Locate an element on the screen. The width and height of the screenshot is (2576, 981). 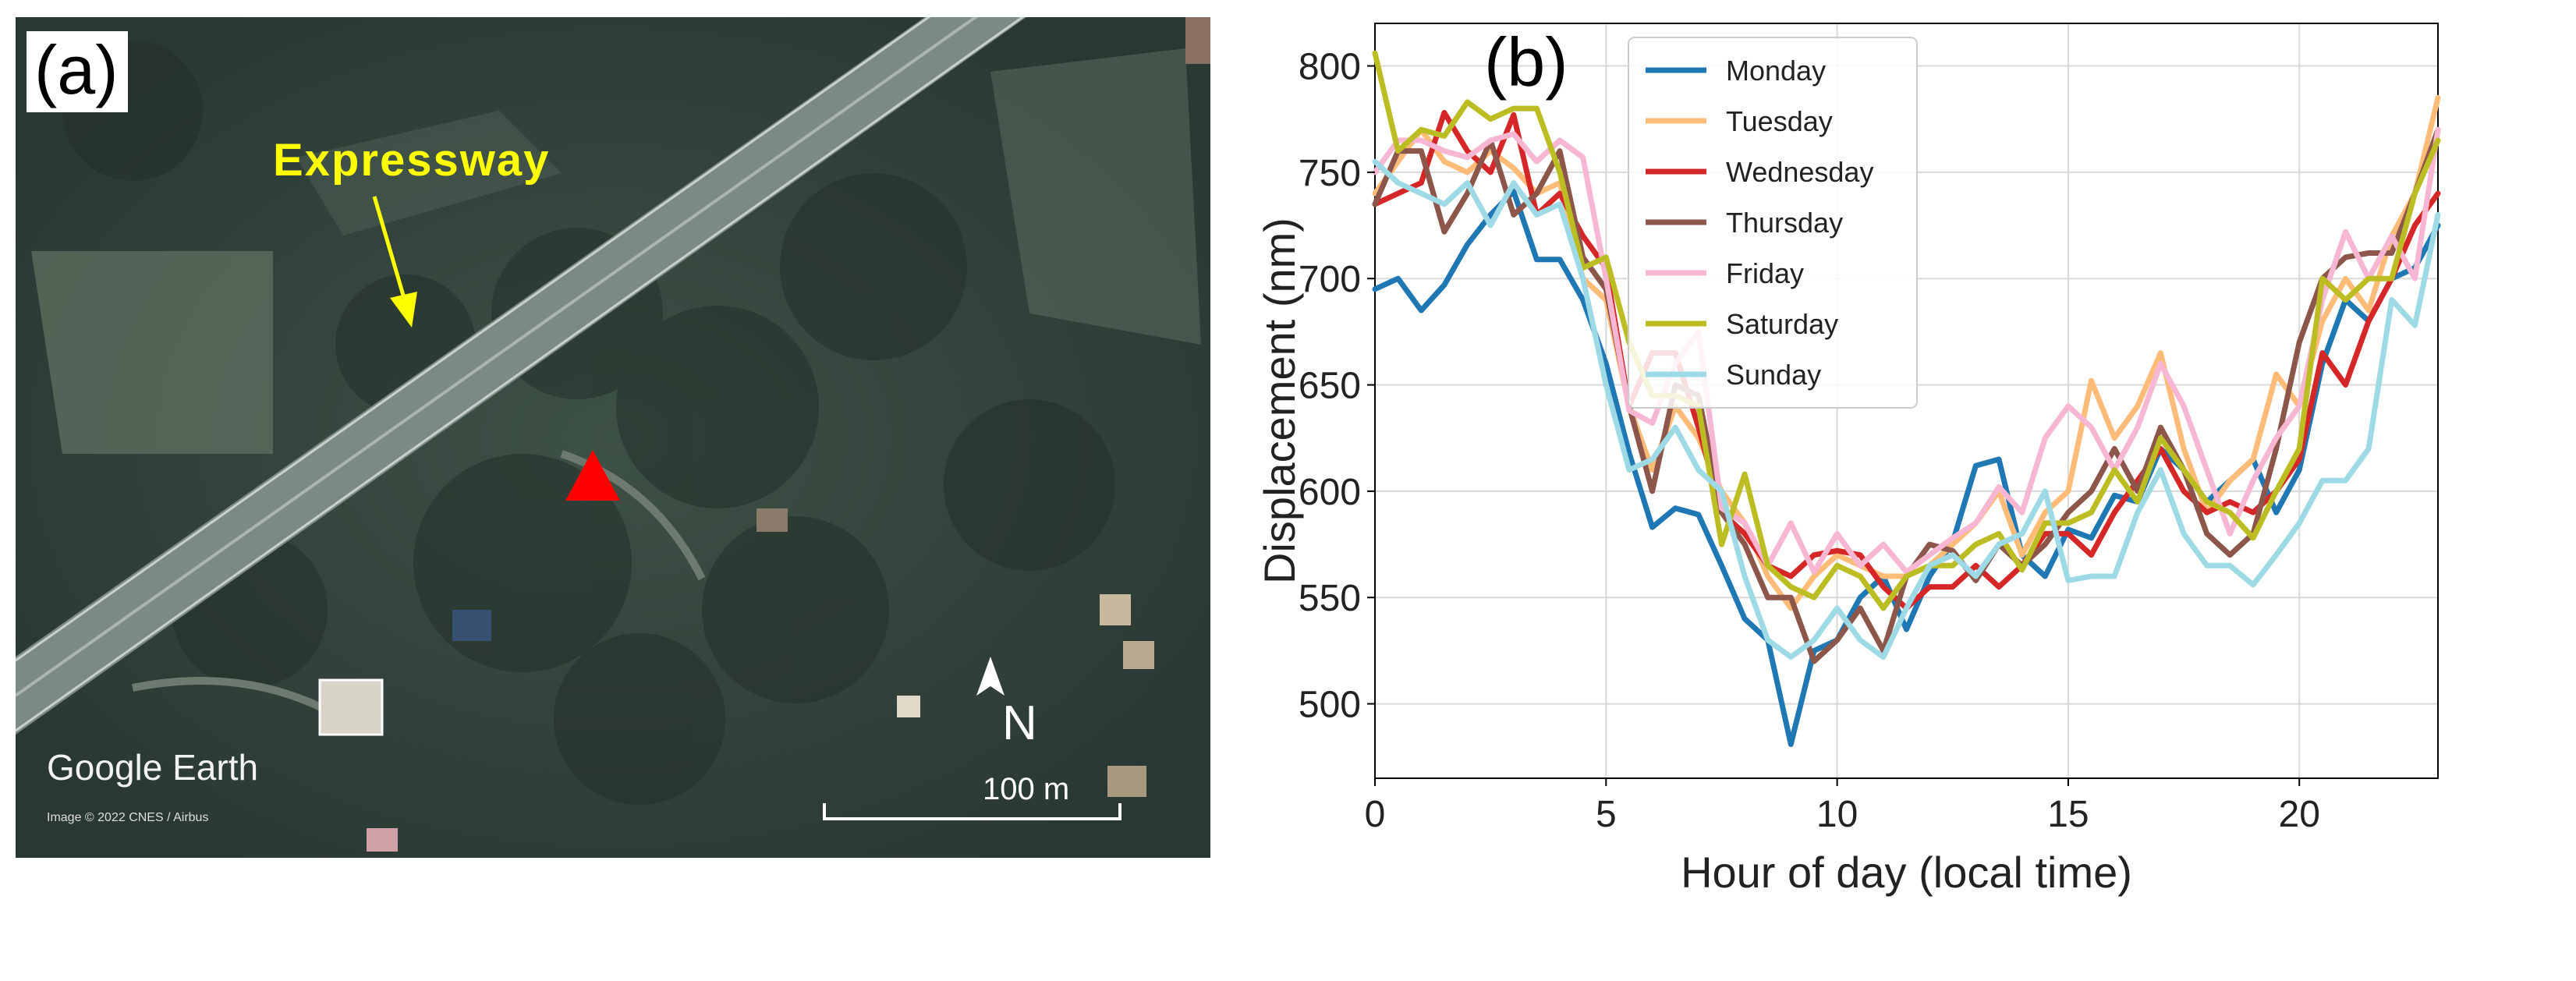
panel-label-b: (b) is located at coordinates (1526, 62).